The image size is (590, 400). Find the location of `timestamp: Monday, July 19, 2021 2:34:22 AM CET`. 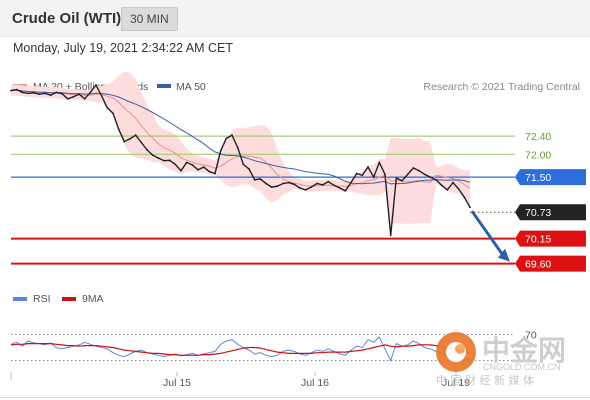

timestamp: Monday, July 19, 2021 2:34:22 AM CET is located at coordinates (123, 48).